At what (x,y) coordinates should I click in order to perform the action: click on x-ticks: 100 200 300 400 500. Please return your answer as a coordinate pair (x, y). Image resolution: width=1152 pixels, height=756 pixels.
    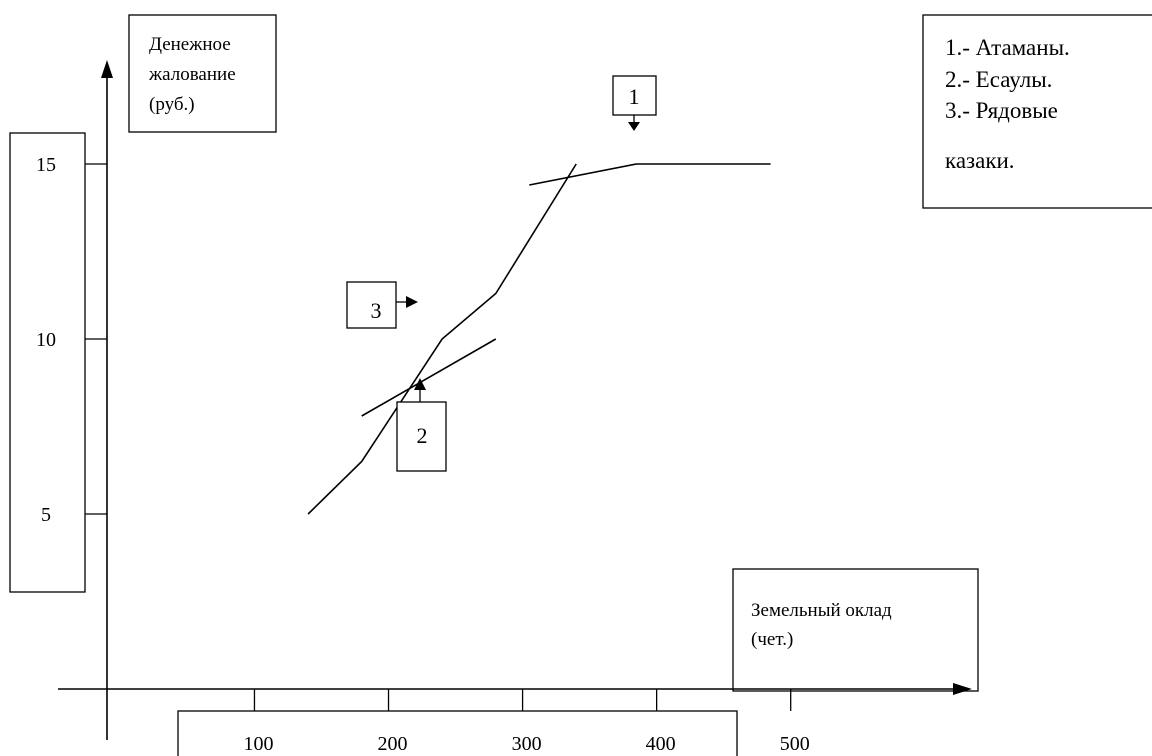
    Looking at the image, I should click on (526, 722).